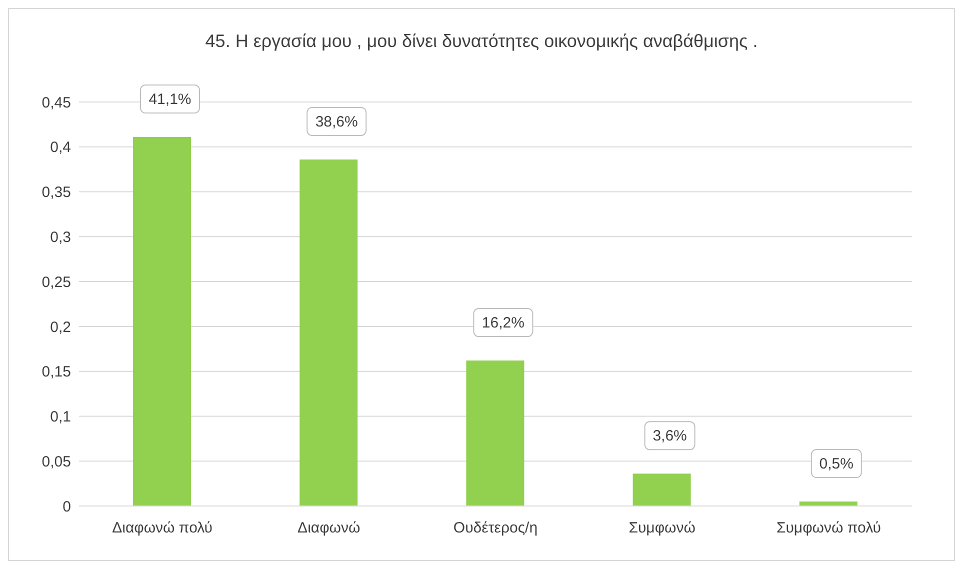 The width and height of the screenshot is (963, 569). I want to click on data-label: 0,5%, so click(836, 464).